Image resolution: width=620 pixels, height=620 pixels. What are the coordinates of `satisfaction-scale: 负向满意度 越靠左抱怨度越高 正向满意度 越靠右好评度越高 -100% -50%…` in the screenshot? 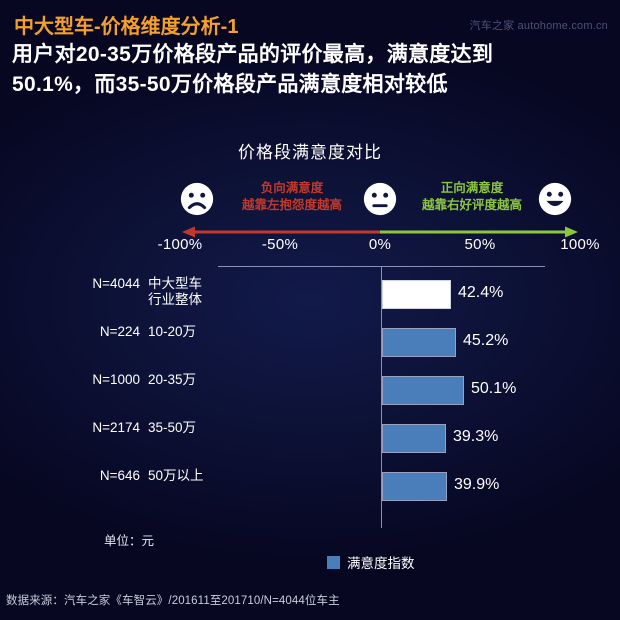 It's located at (379, 218).